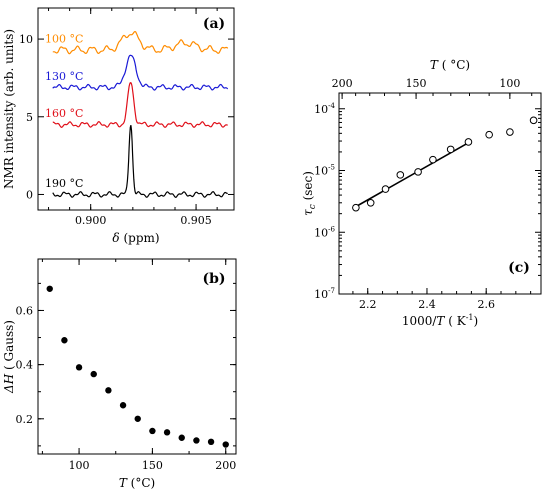  What do you see at coordinates (324, 171) in the screenshot?
I see `panel-c-y-tick-label: 10⁻⁵` at bounding box center [324, 171].